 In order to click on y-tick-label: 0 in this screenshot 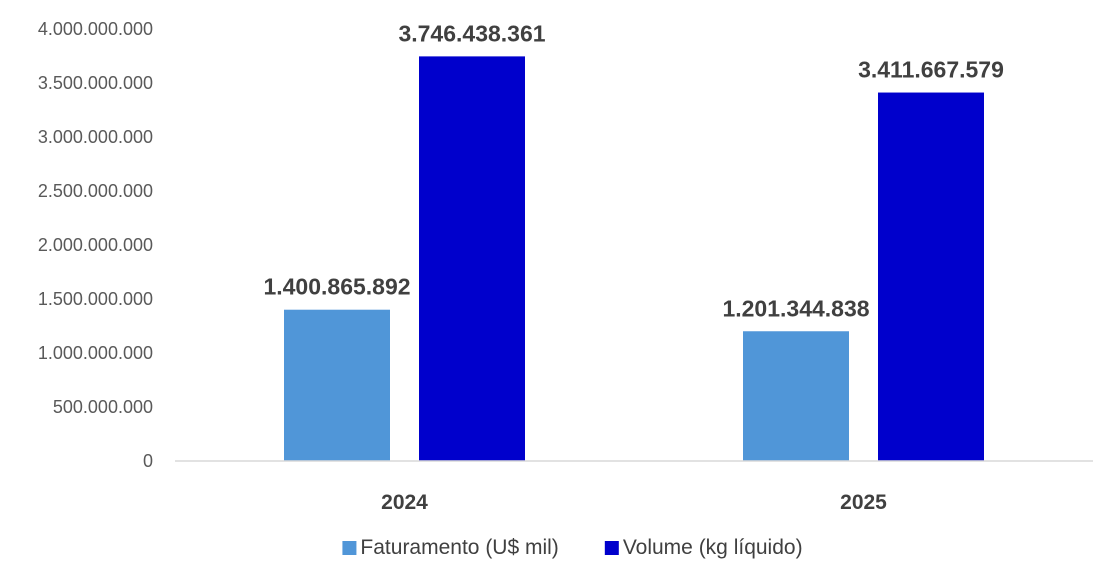, I will do `click(148, 461)`.